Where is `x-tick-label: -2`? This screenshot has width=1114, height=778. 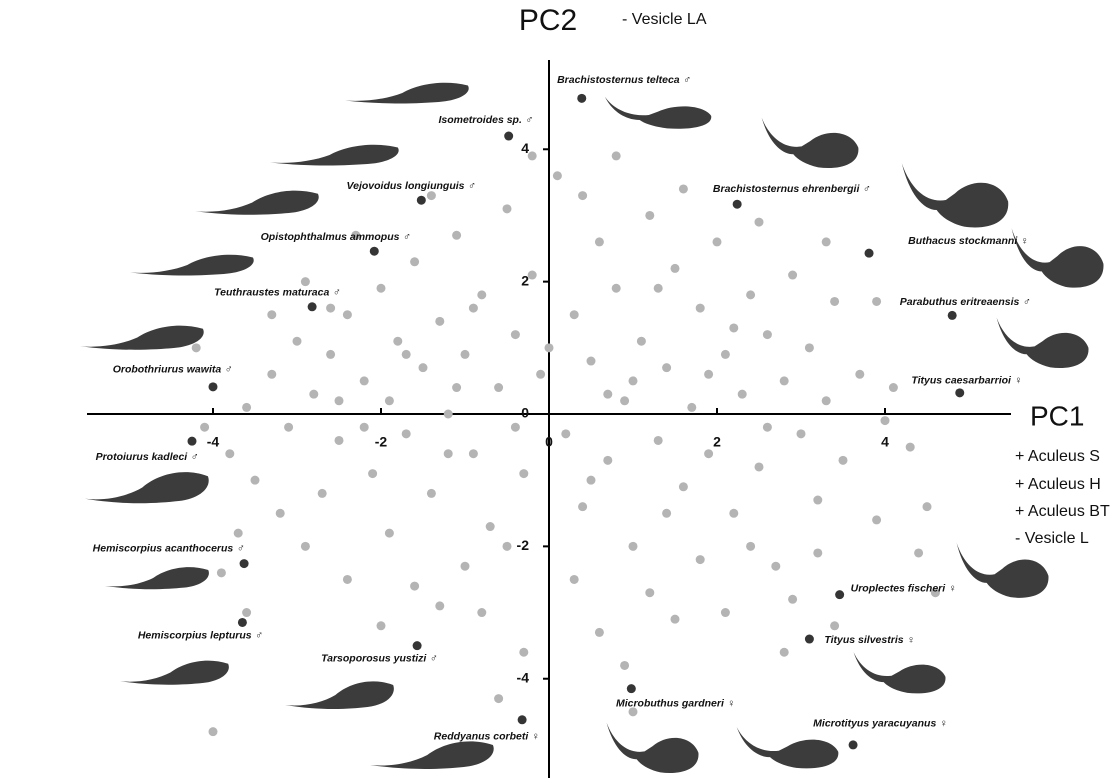 x-tick-label: -2 is located at coordinates (381, 442).